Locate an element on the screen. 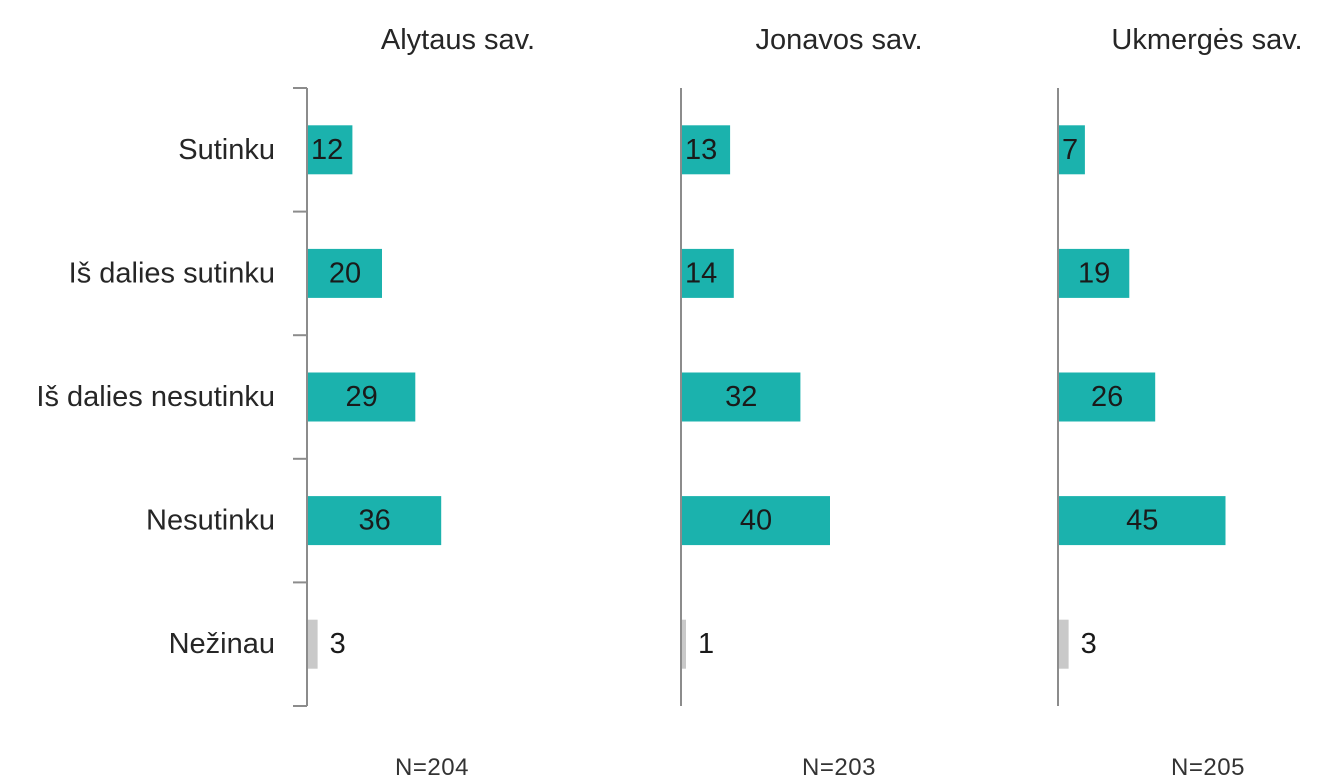 This screenshot has height=779, width=1317. bar-jonavos-sav-nesutinku is located at coordinates (756, 521).